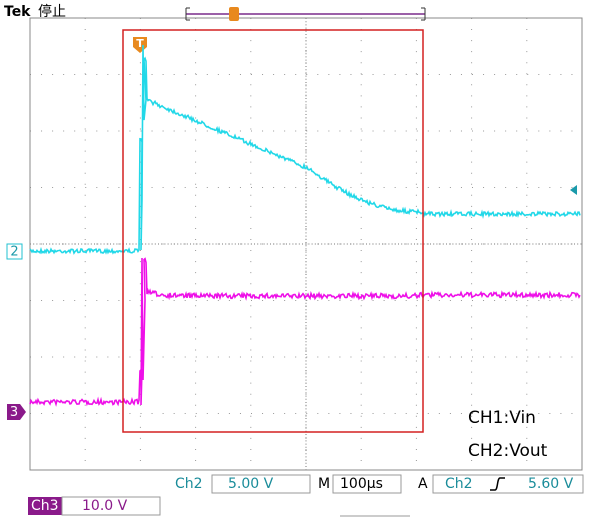 This screenshot has width=592, height=517. Describe the element at coordinates (423, 484) in the screenshot. I see `trigger-mode: A` at that location.